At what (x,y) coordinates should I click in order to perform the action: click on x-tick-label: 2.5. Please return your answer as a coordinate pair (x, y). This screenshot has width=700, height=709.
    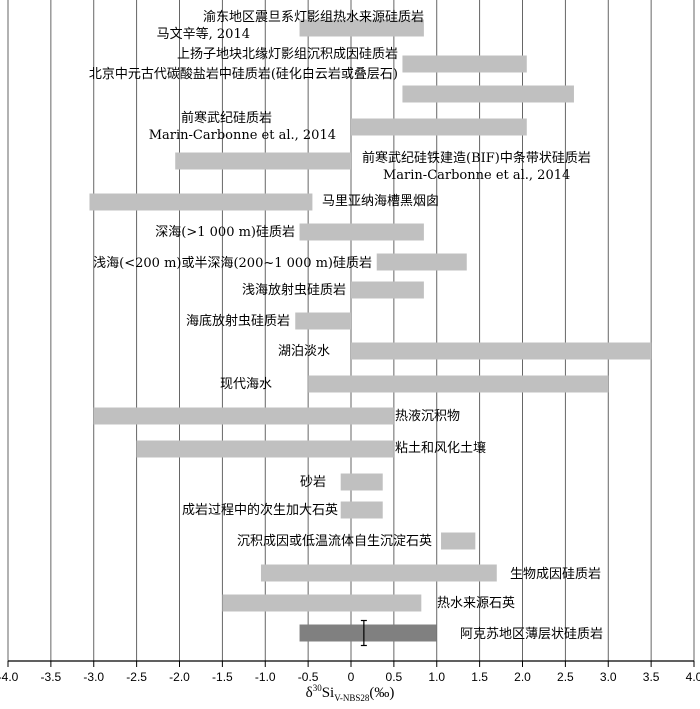
    Looking at the image, I should click on (565, 677).